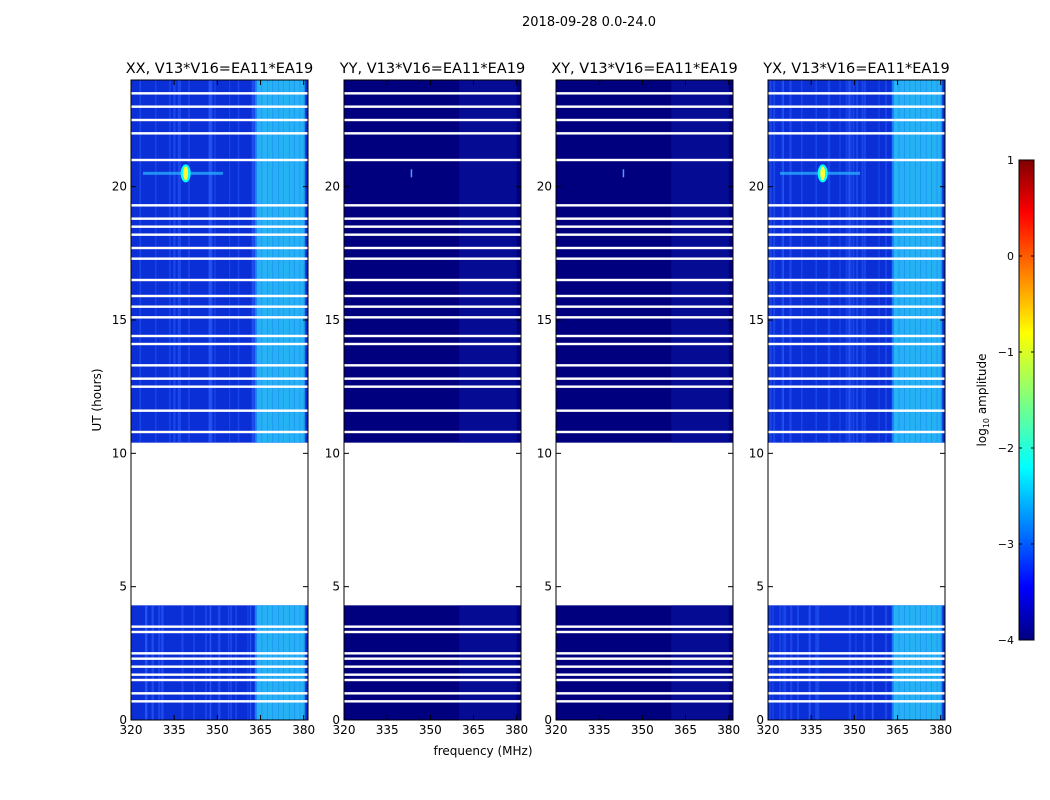 Image resolution: width=1050 pixels, height=800 pixels. Describe the element at coordinates (97, 399) in the screenshot. I see `y-axis-label: UT (hours)` at that location.